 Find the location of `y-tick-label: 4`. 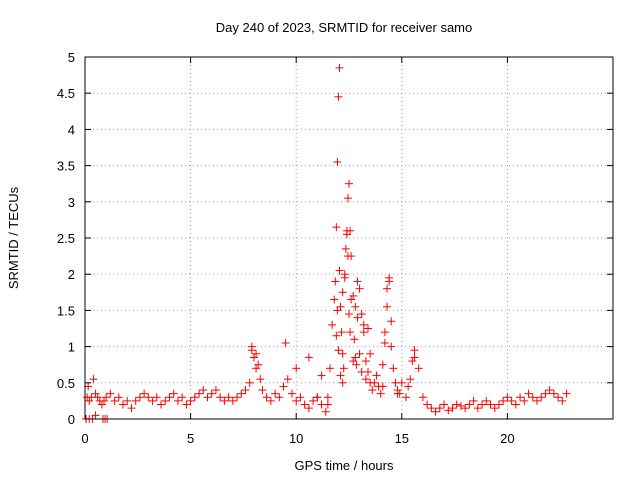

y-tick-label: 4 is located at coordinates (71, 129).